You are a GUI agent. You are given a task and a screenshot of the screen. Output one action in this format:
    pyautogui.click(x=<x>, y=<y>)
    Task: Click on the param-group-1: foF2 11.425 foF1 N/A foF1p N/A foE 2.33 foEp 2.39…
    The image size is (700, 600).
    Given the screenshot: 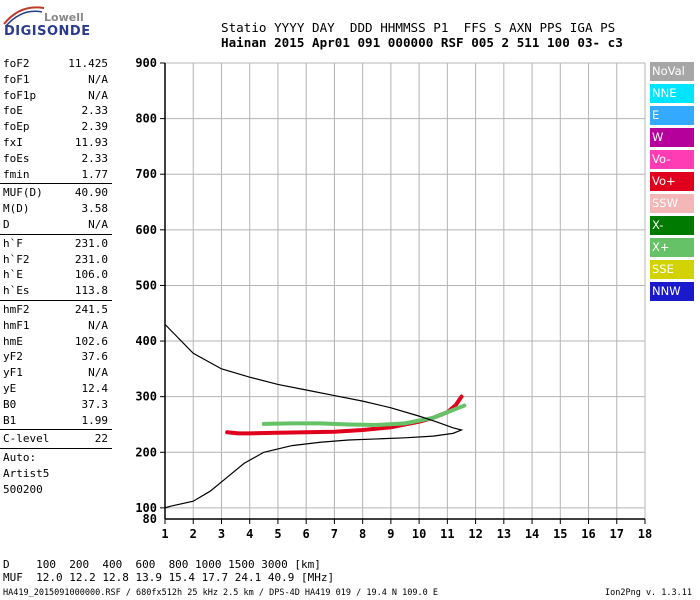 What is the action you would take?
    pyautogui.click(x=56, y=119)
    